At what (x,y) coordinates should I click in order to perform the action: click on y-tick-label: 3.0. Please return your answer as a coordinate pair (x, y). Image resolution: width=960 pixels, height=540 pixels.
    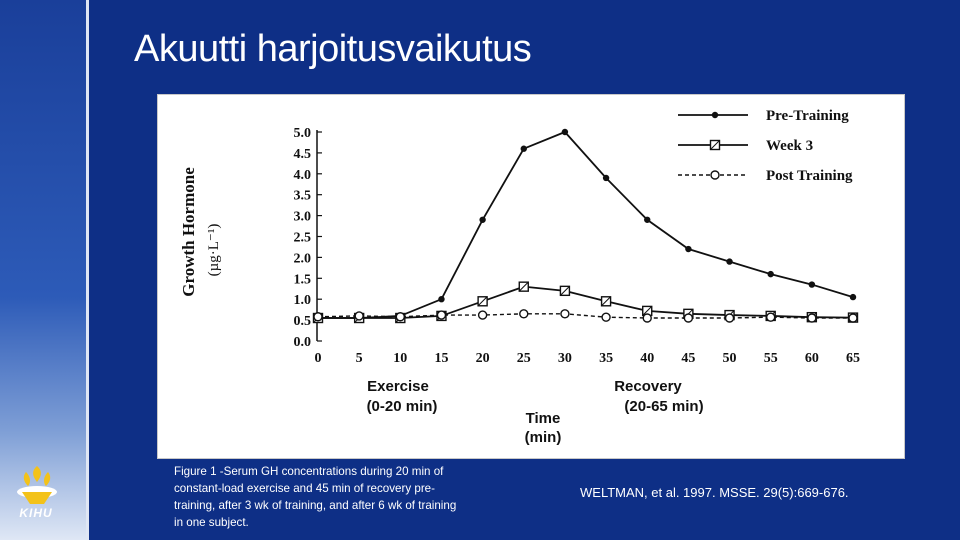
    Looking at the image, I should click on (303, 217).